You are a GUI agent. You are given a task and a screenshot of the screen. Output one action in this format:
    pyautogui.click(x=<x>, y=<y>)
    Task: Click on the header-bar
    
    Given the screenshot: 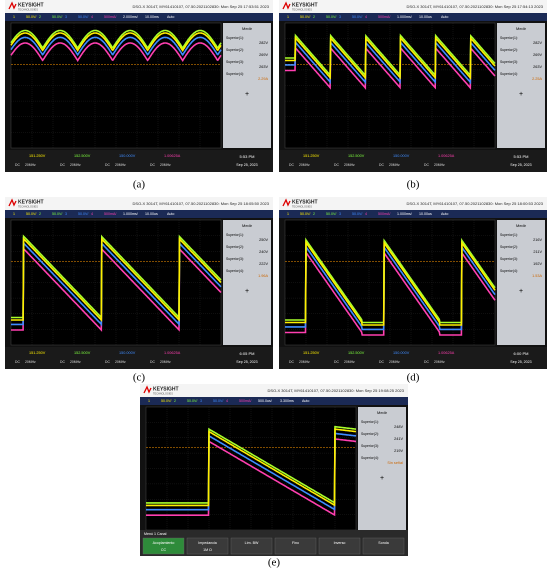 What is the action you would take?
    pyautogui.click(x=274, y=390)
    